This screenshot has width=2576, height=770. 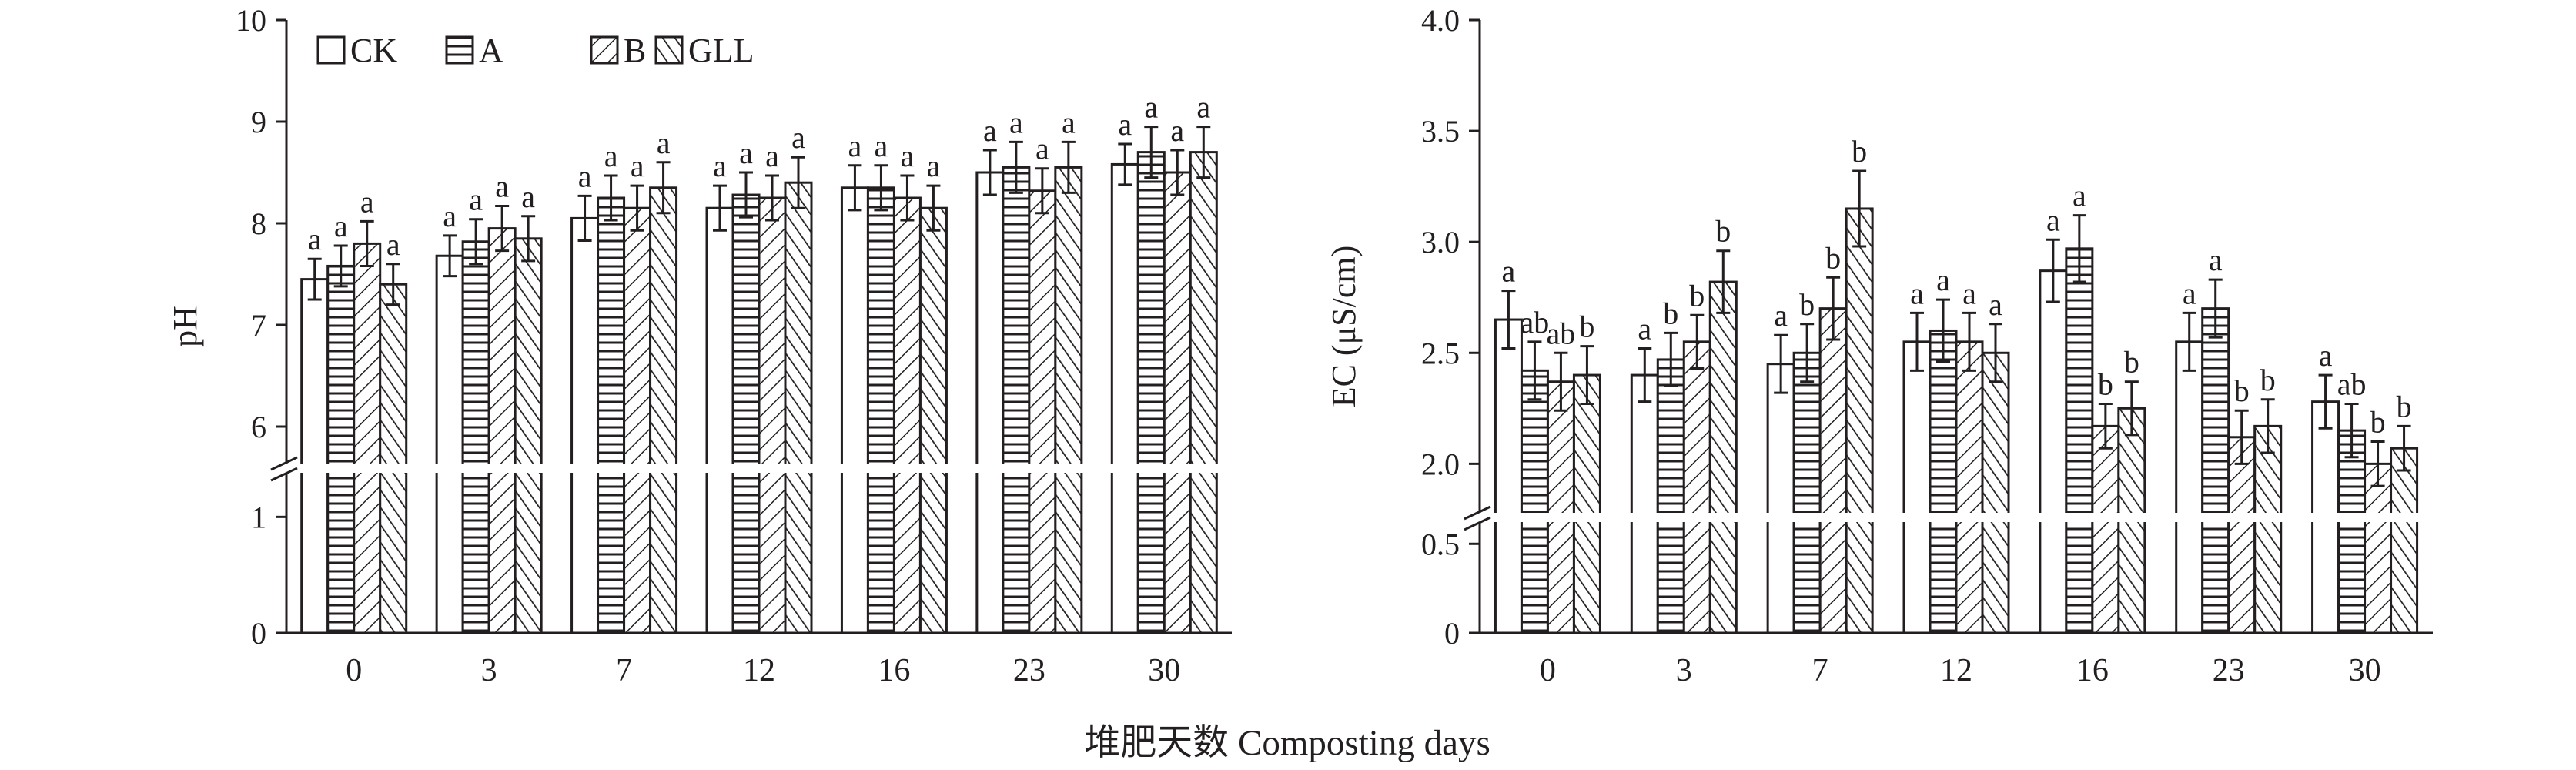 What do you see at coordinates (185, 326) in the screenshot?
I see `y-axis-title: pH` at bounding box center [185, 326].